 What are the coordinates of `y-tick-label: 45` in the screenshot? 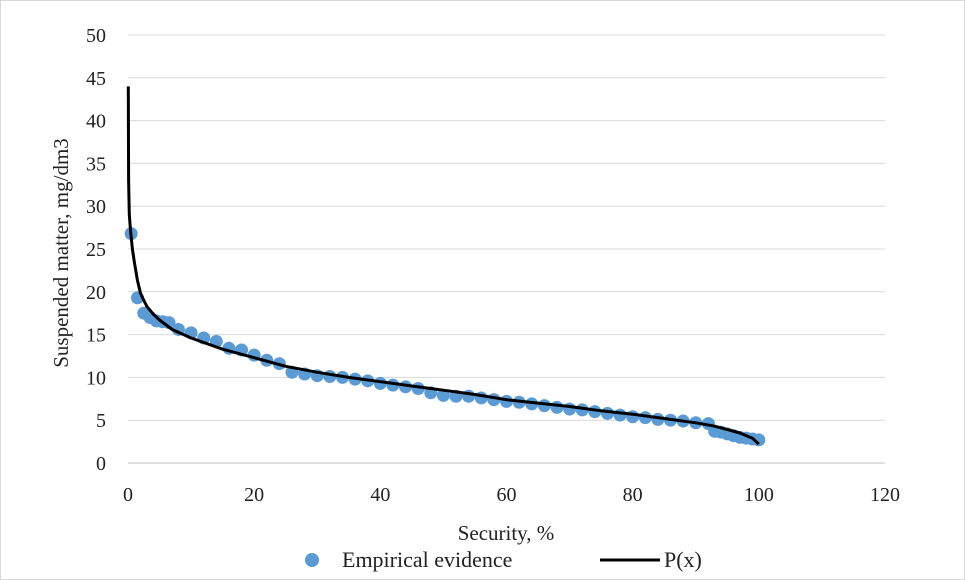 It's located at (96, 79).